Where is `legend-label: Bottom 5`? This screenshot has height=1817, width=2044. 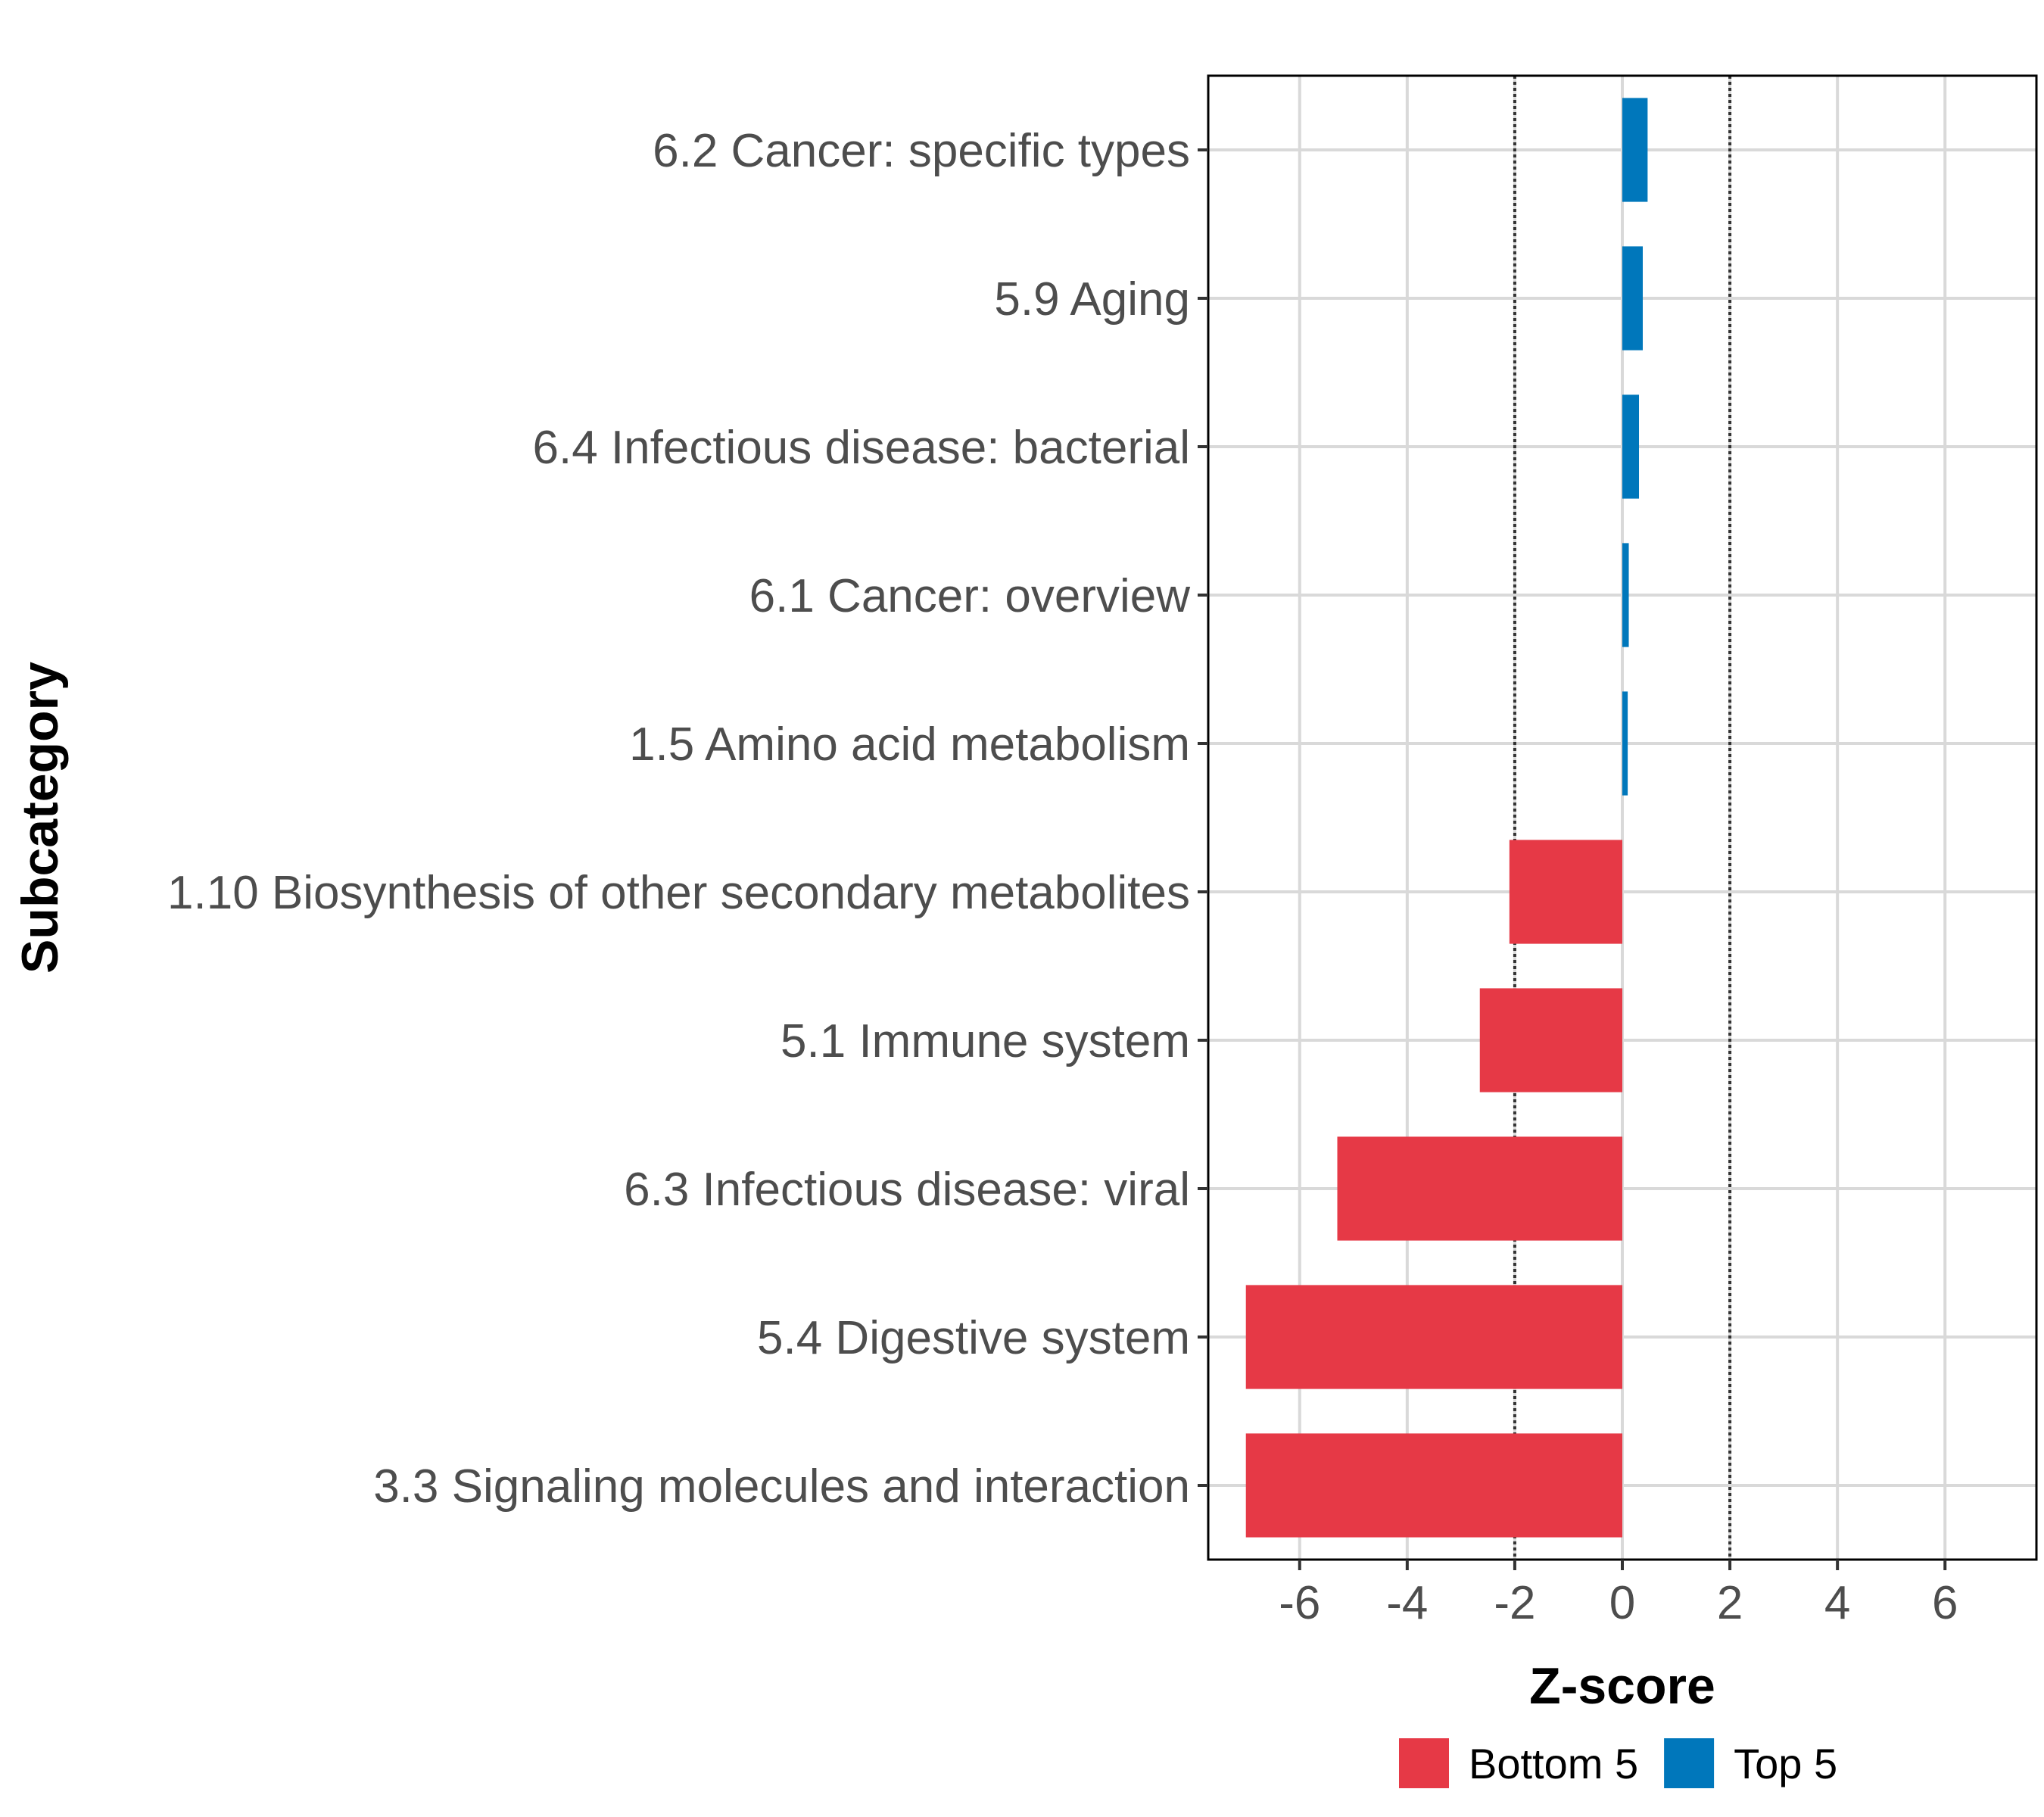
legend-label: Bottom 5 is located at coordinates (1553, 1764).